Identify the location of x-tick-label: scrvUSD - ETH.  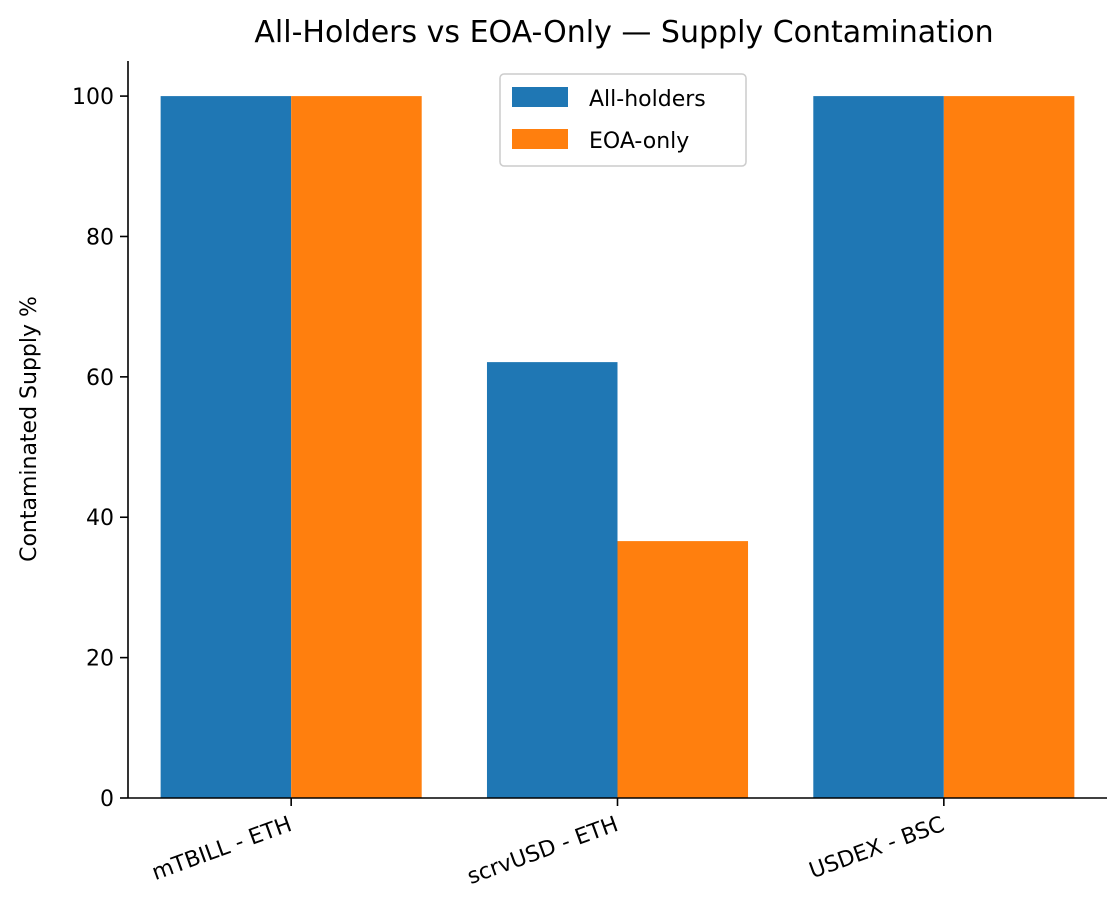
(542, 851).